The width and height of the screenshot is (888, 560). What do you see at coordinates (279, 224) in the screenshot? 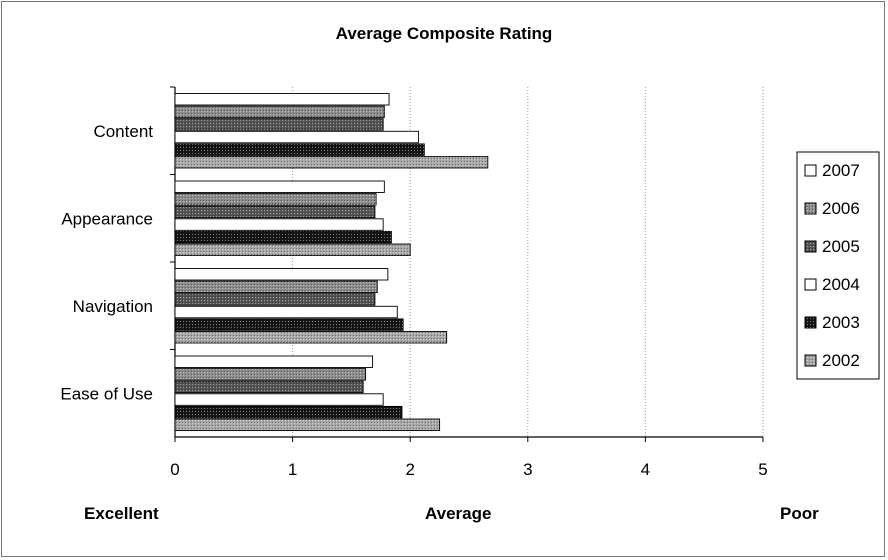
I see `bar-appearance-2004` at bounding box center [279, 224].